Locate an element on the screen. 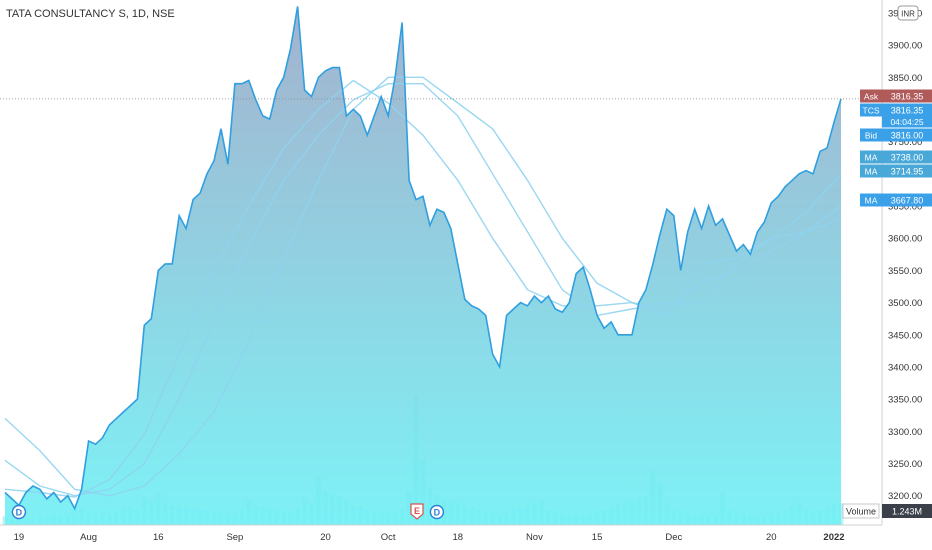 The height and width of the screenshot is (550, 932). x-tick-label: 15 is located at coordinates (597, 537).